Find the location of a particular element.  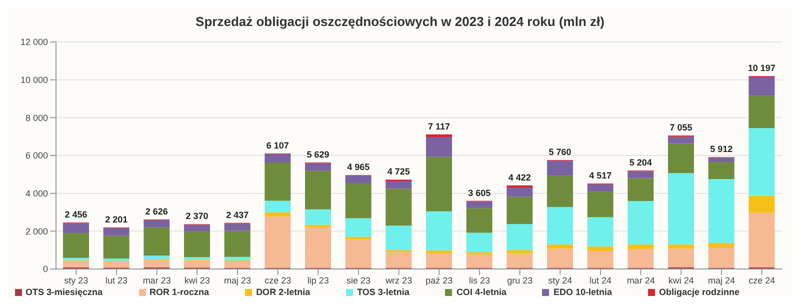

x-tick-label: sty 23 is located at coordinates (76, 280).